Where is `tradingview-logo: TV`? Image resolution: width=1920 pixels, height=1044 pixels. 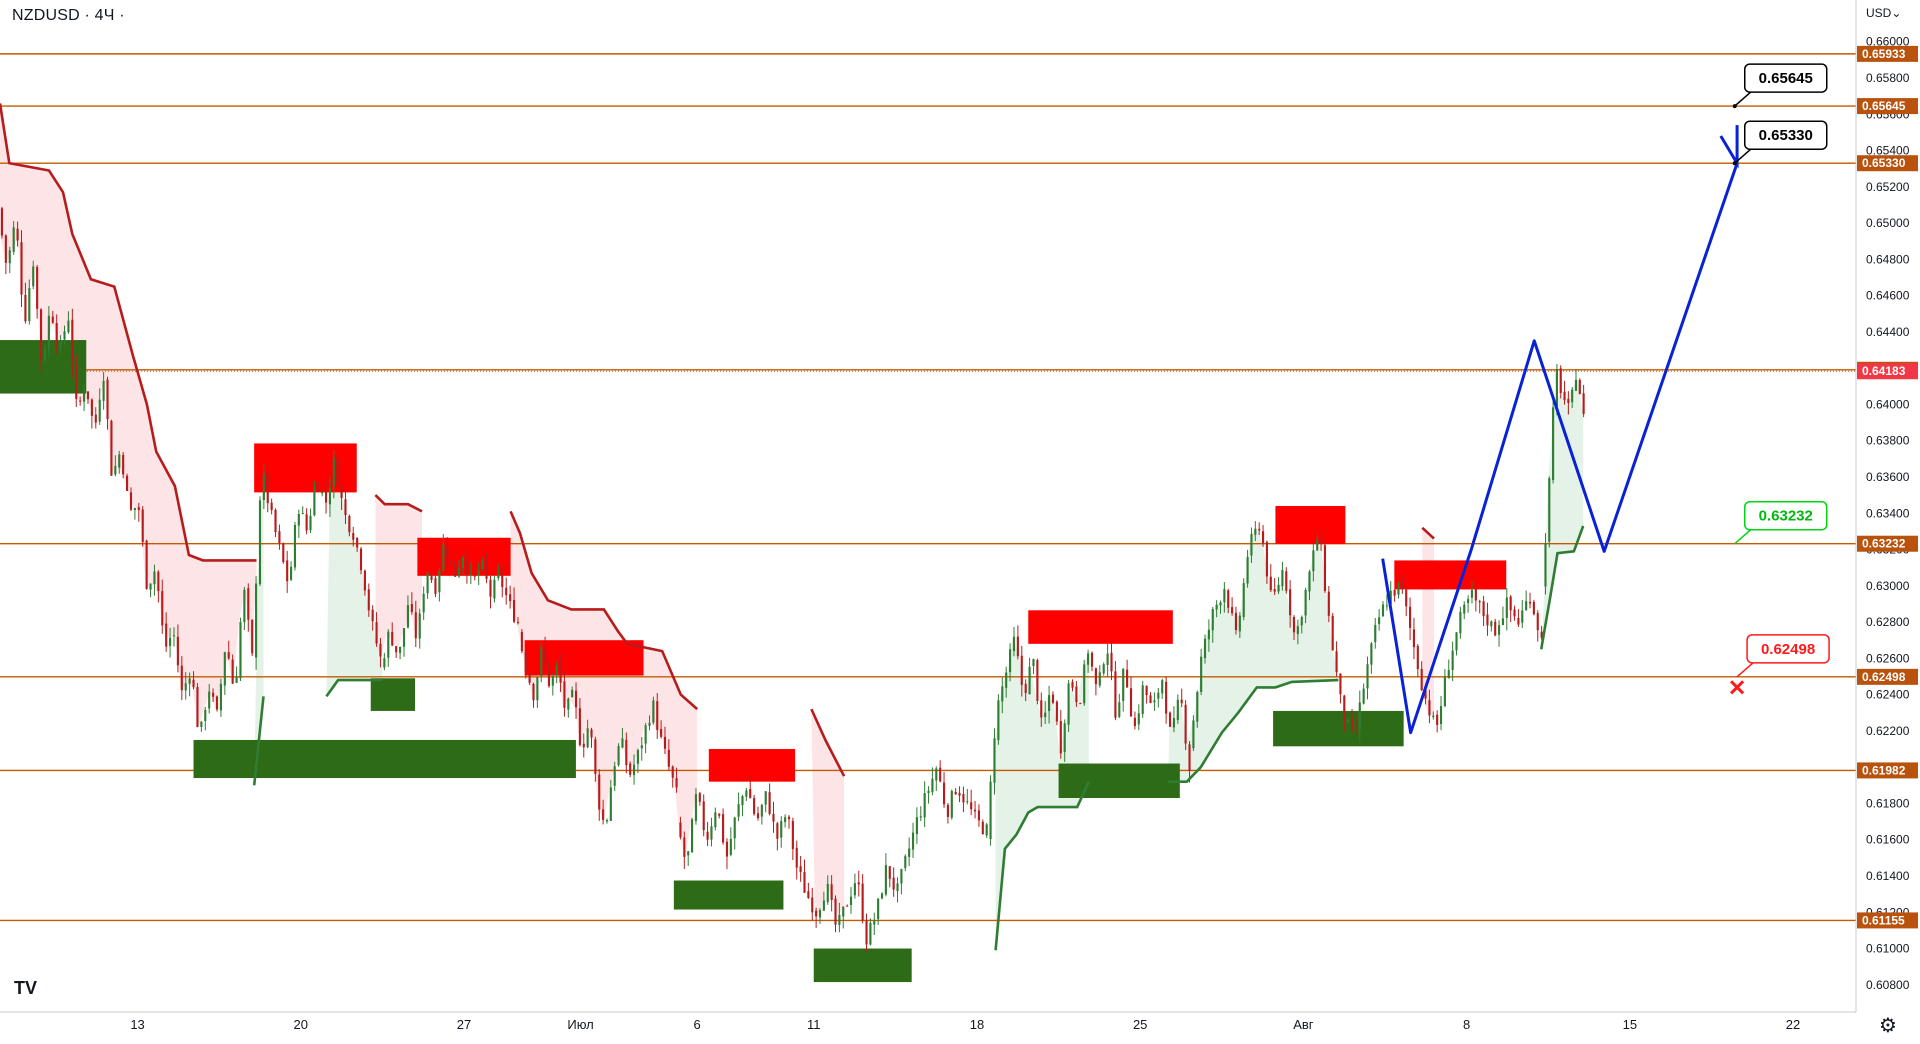
tradingview-logo: TV is located at coordinates (26, 988).